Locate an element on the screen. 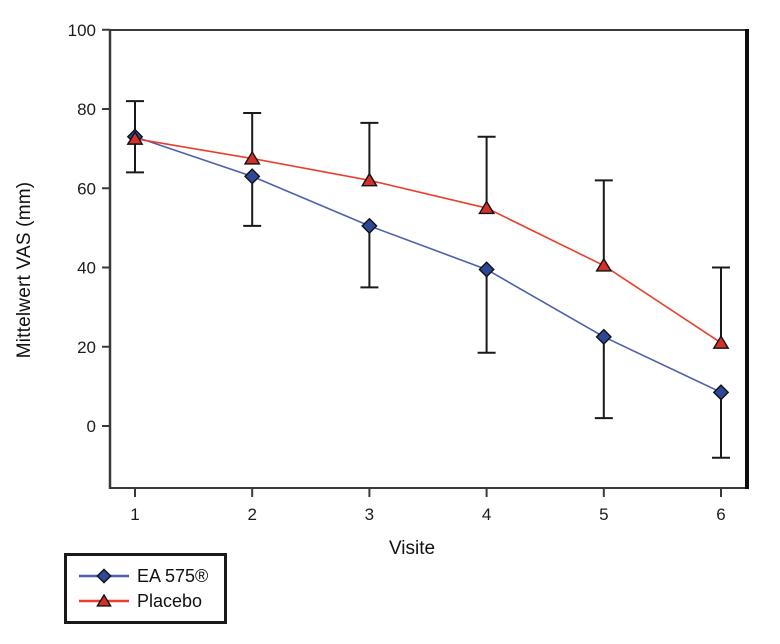  y-tick-label: 0 is located at coordinates (91, 426).